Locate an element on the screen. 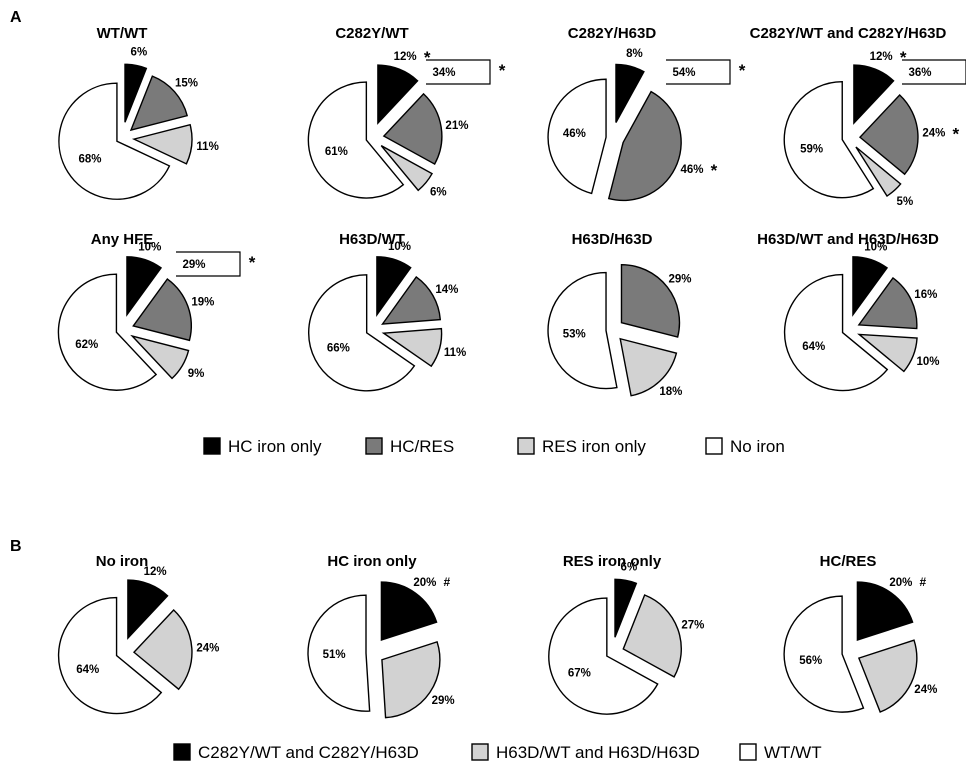 The image size is (966, 773). bracket-label: 36% is located at coordinates (919, 73).